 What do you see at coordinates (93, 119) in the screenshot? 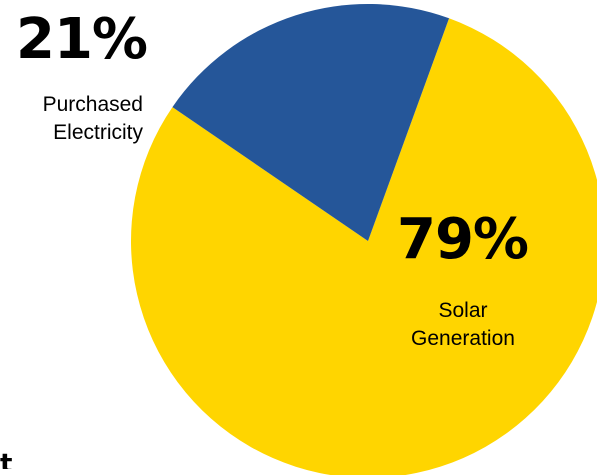
I see `purchased-category-label: Purchased Electricity` at bounding box center [93, 119].